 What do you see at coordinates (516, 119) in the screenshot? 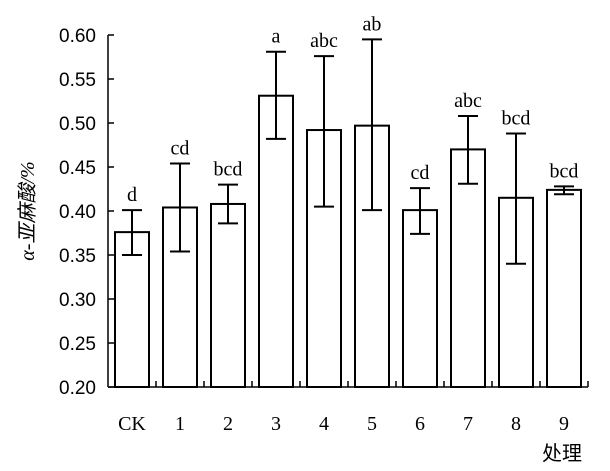
I see `significance-label-8: bcd` at bounding box center [516, 119].